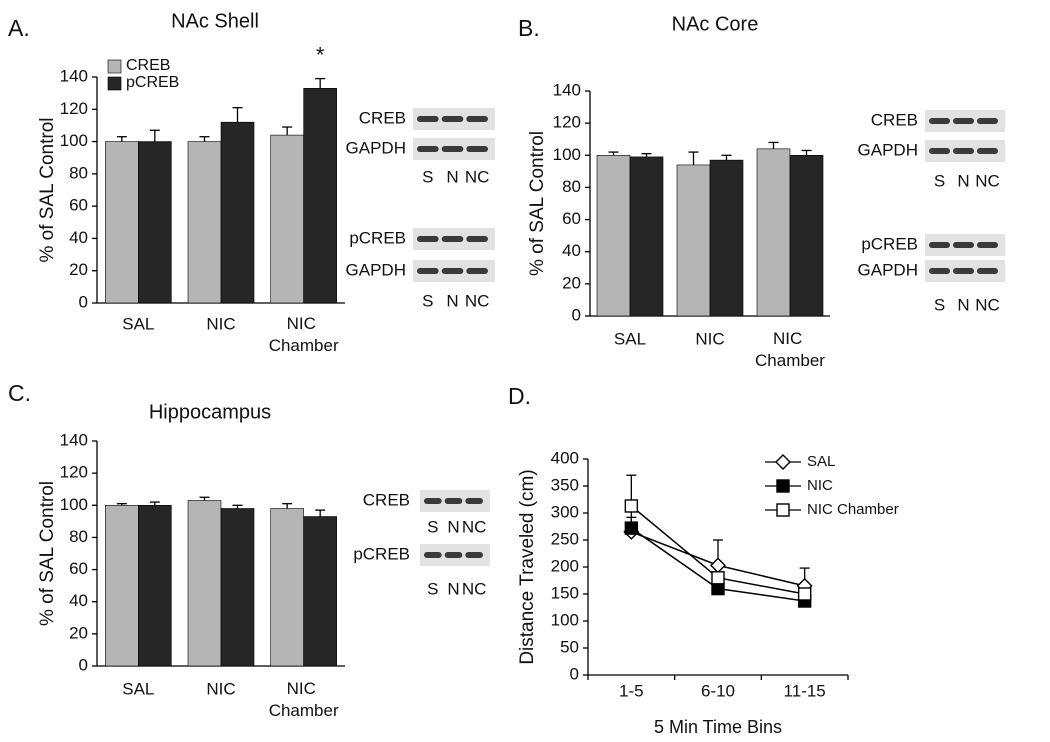 This screenshot has height=742, width=1050. Describe the element at coordinates (83, 664) in the screenshot. I see `y-tick-label: 0` at that location.